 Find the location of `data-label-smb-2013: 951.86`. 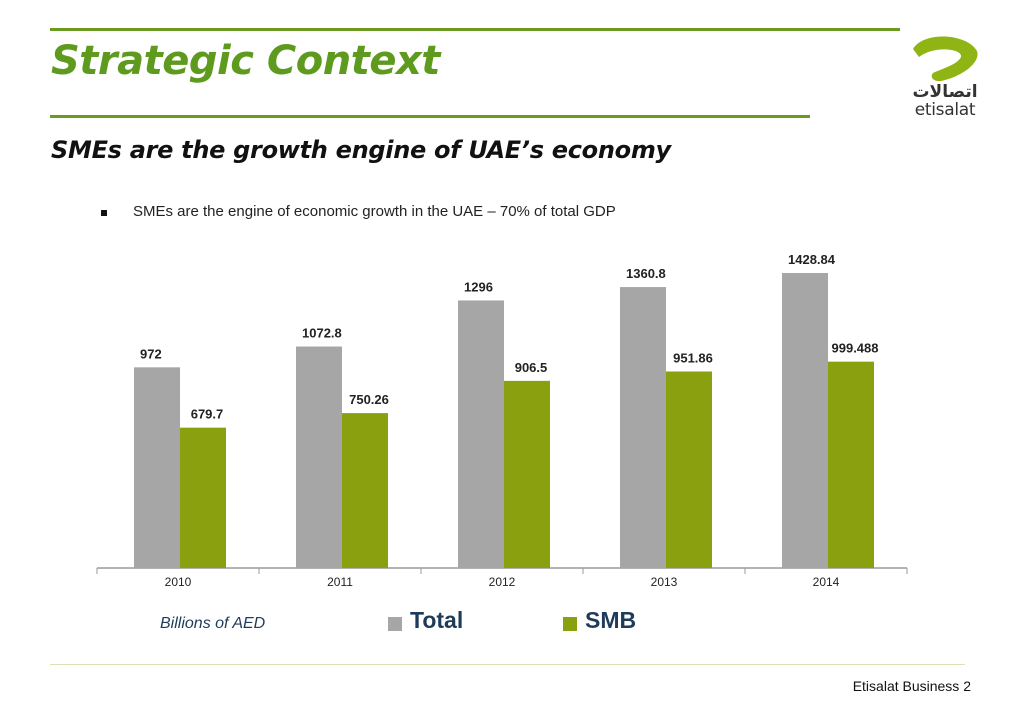

data-label-smb-2013: 951.86 is located at coordinates (693, 357).